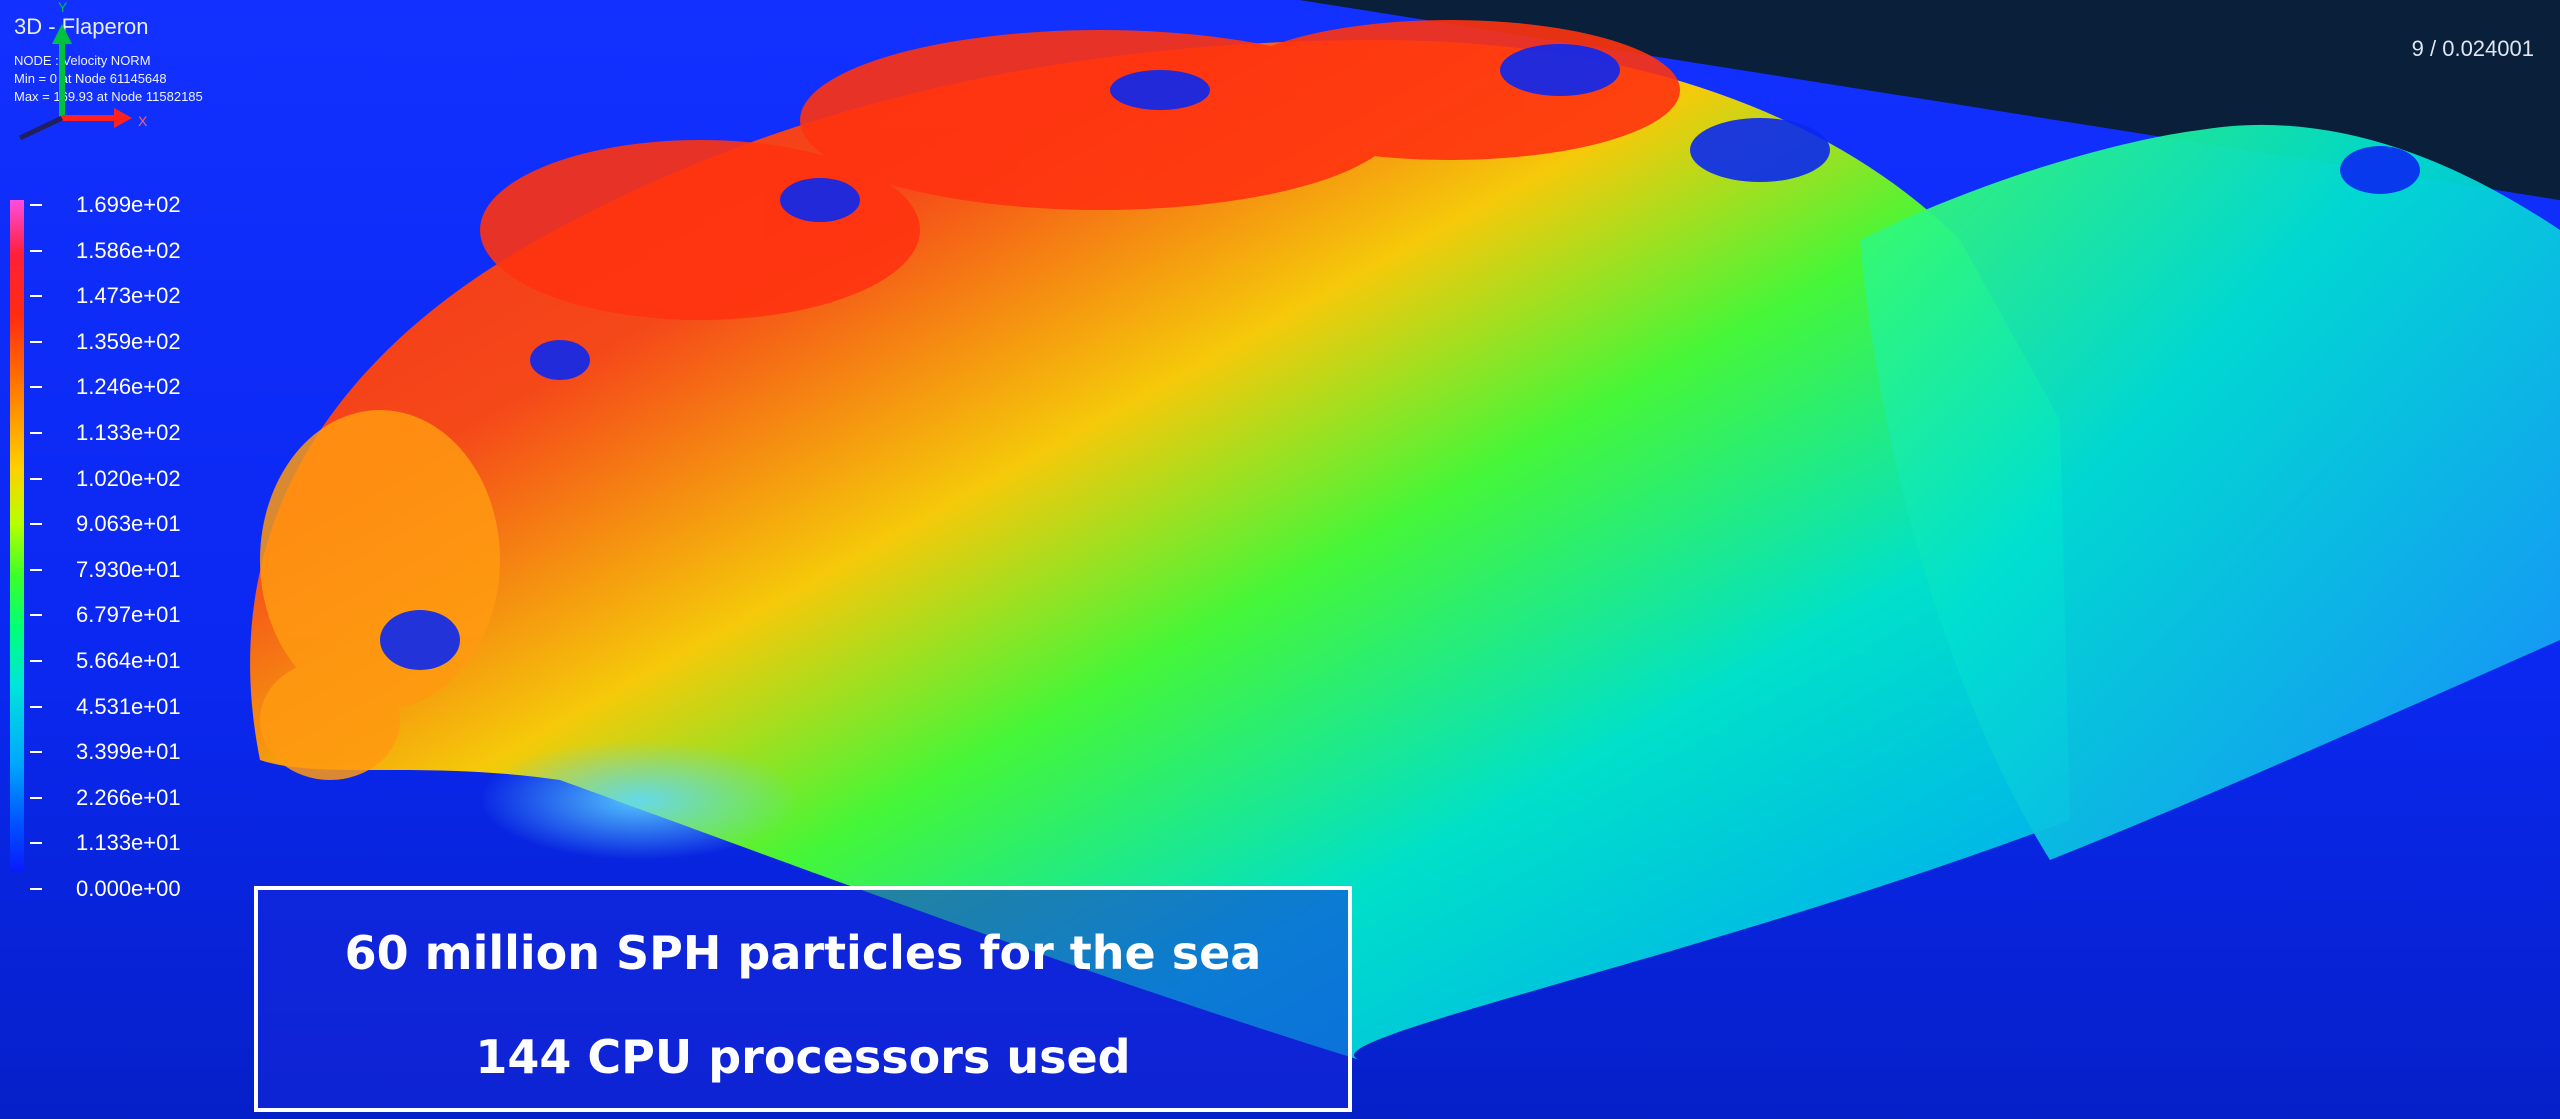 This screenshot has height=1119, width=2560. I want to click on legend-value: 9.063e+01, so click(128, 524).